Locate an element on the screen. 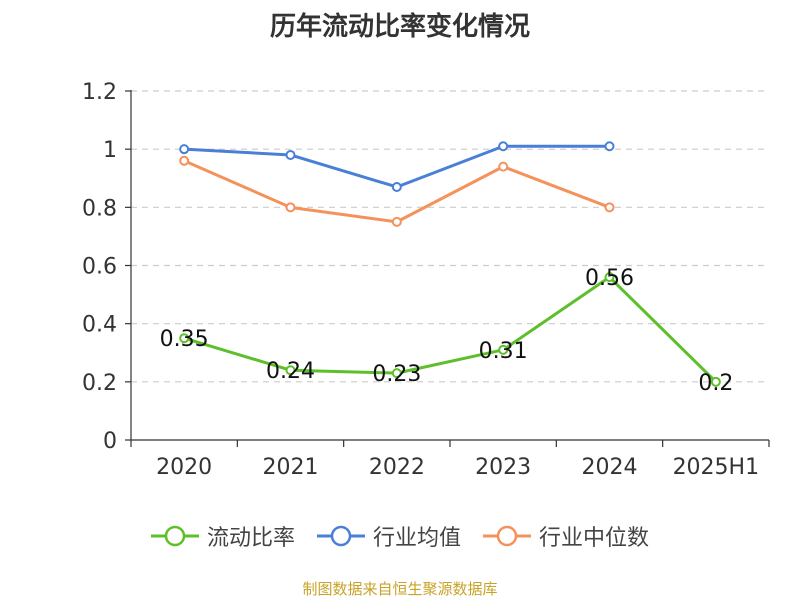  data-source-note: 制图数据来自恒生聚源数据库 is located at coordinates (400, 589).